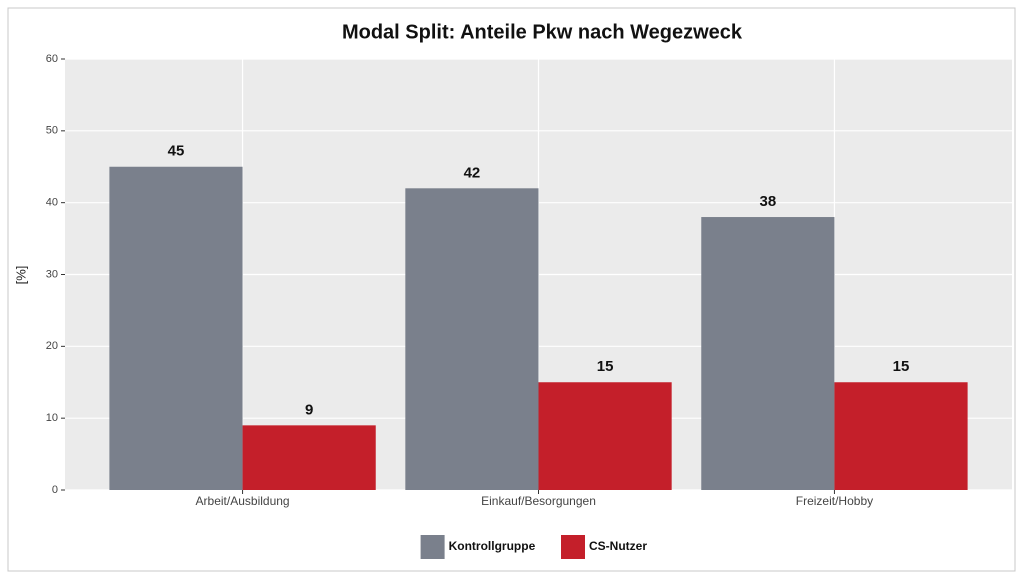 Image resolution: width=1016 pixels, height=572 pixels. Describe the element at coordinates (538, 501) in the screenshot. I see `x-tick-label: Einkauf/Besorgungen` at that location.